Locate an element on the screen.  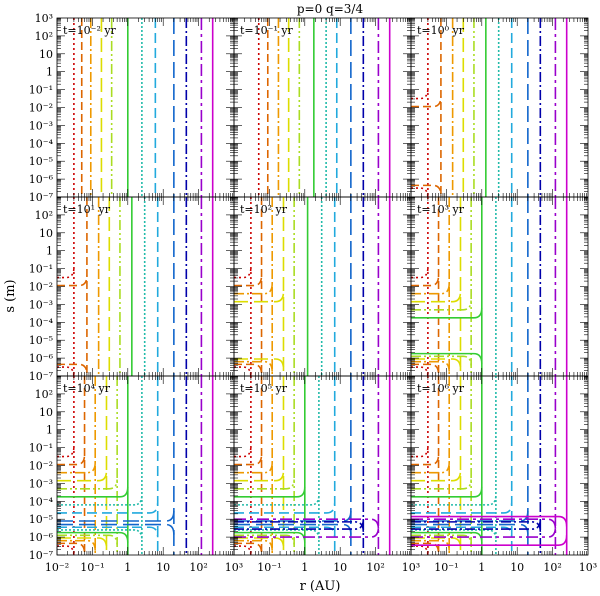
panel: t=10⁴ yr is located at coordinates (145, 465).